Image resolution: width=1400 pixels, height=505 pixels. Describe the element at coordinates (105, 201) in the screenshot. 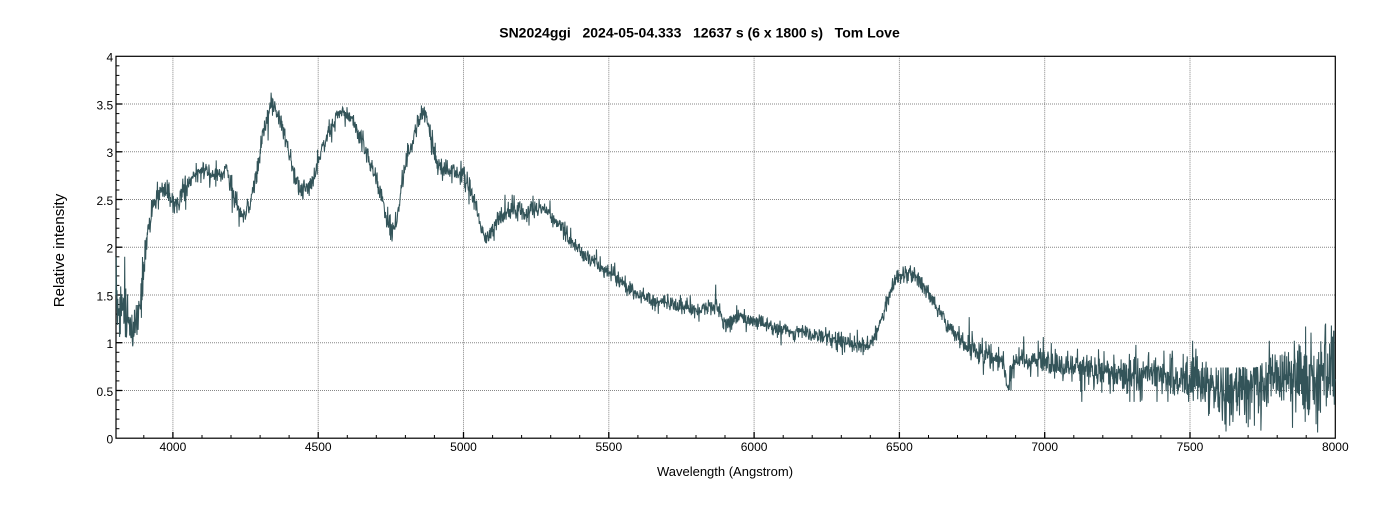

I see `svg-text: 2.5` at that location.